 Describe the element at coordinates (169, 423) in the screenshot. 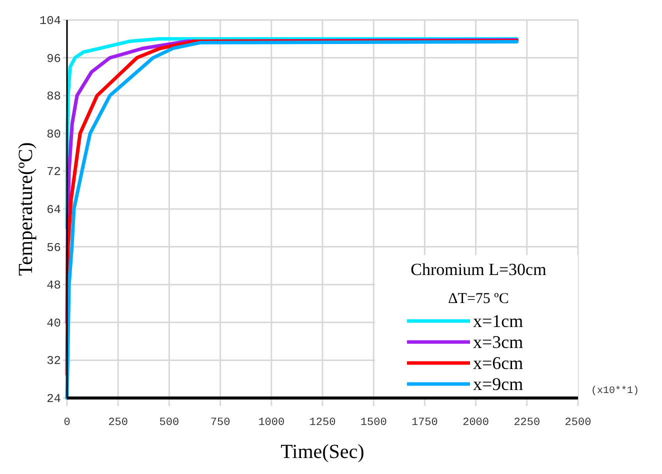

I see `x-tick-label: 500` at that location.